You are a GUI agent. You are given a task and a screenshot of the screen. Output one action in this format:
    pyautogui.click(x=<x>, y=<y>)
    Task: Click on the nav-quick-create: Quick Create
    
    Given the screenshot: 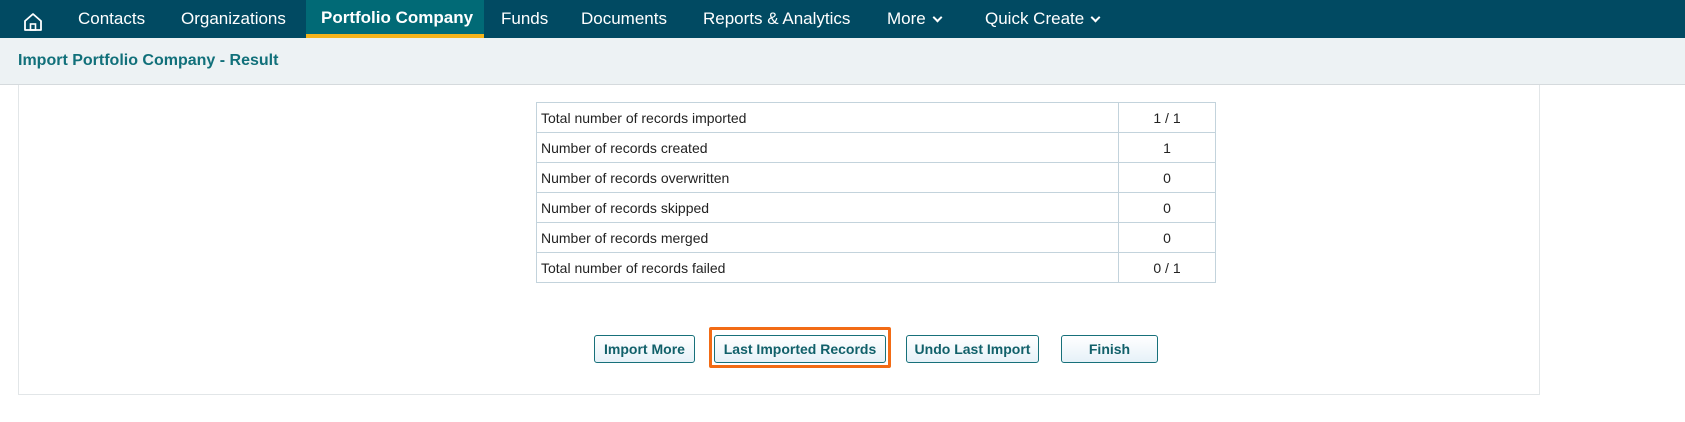 What is the action you would take?
    pyautogui.click(x=1043, y=19)
    